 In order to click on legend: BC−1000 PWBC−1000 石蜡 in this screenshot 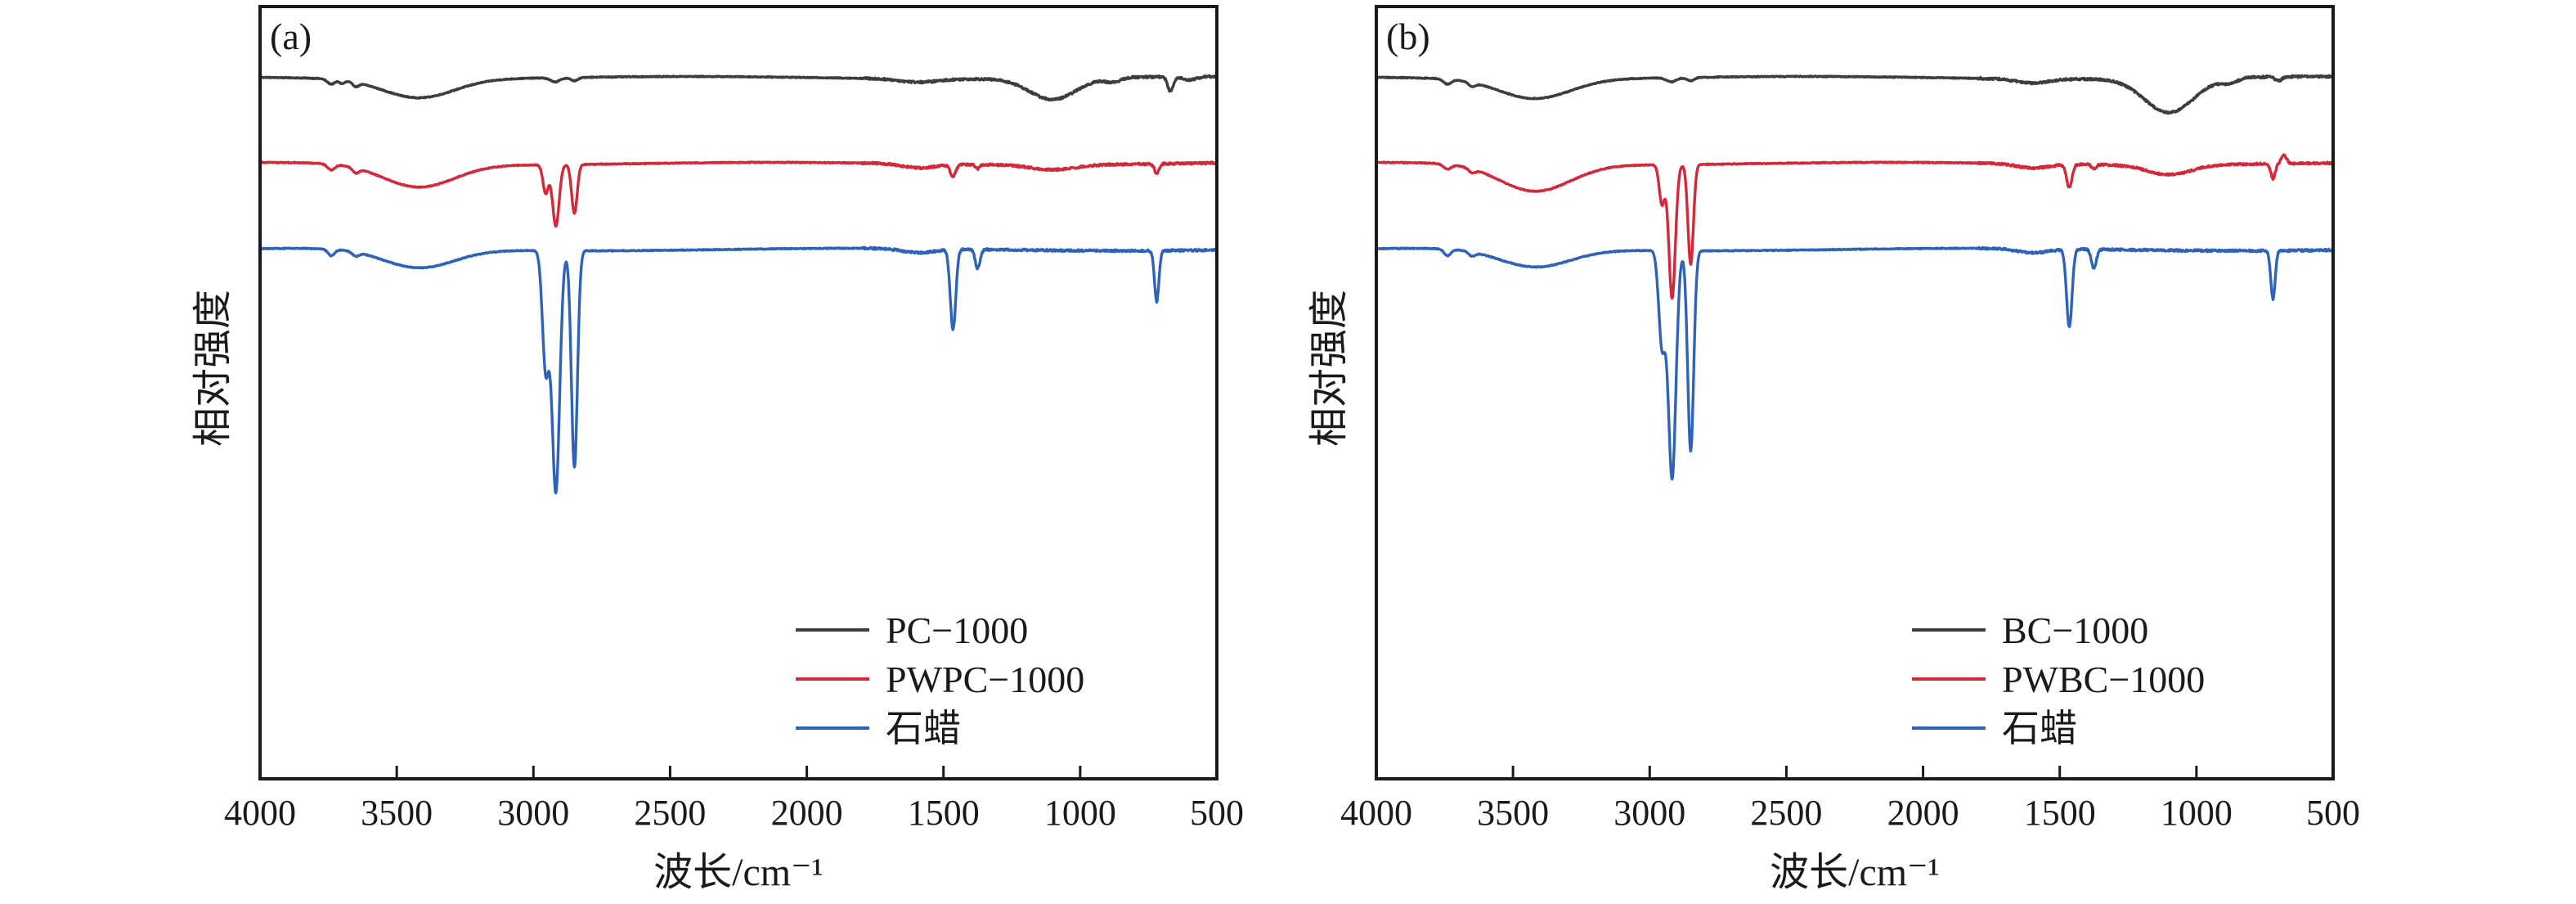, I will do `click(2058, 679)`.